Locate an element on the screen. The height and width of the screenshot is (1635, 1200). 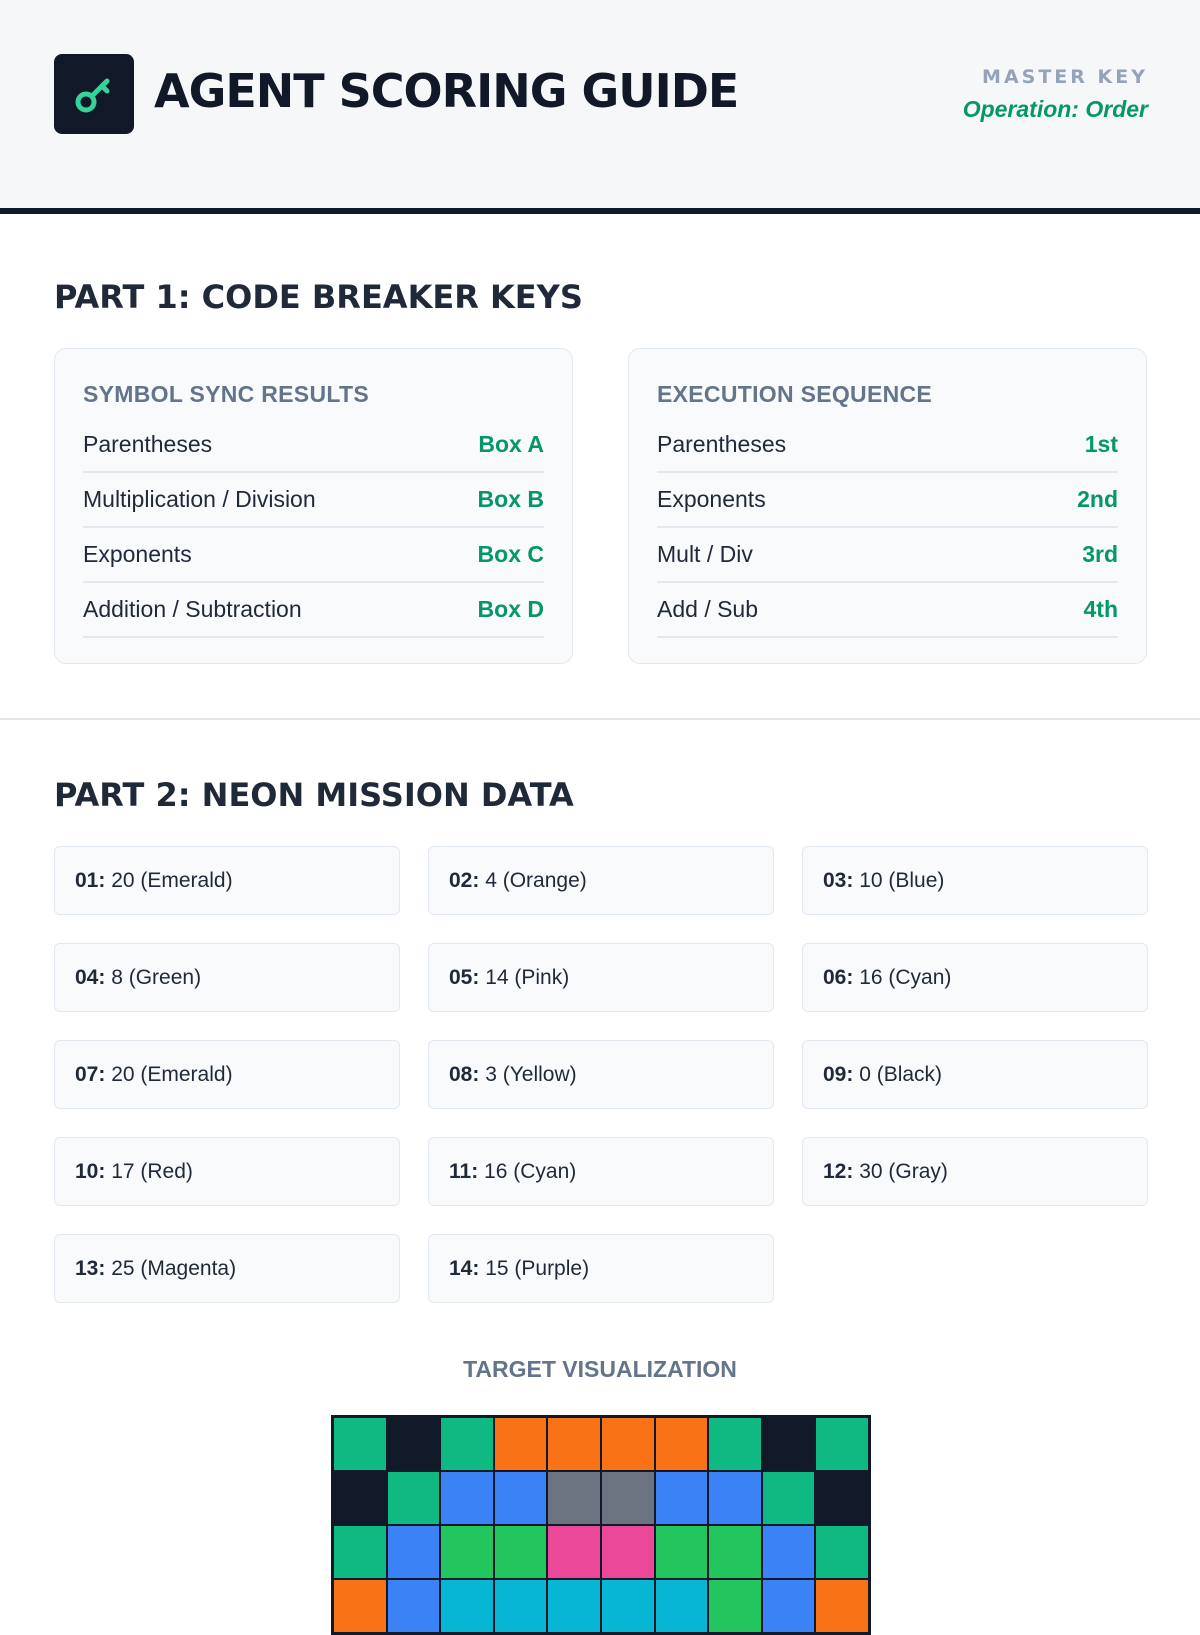
mission-item: 06: 16 (Cyan) is located at coordinates (975, 977).